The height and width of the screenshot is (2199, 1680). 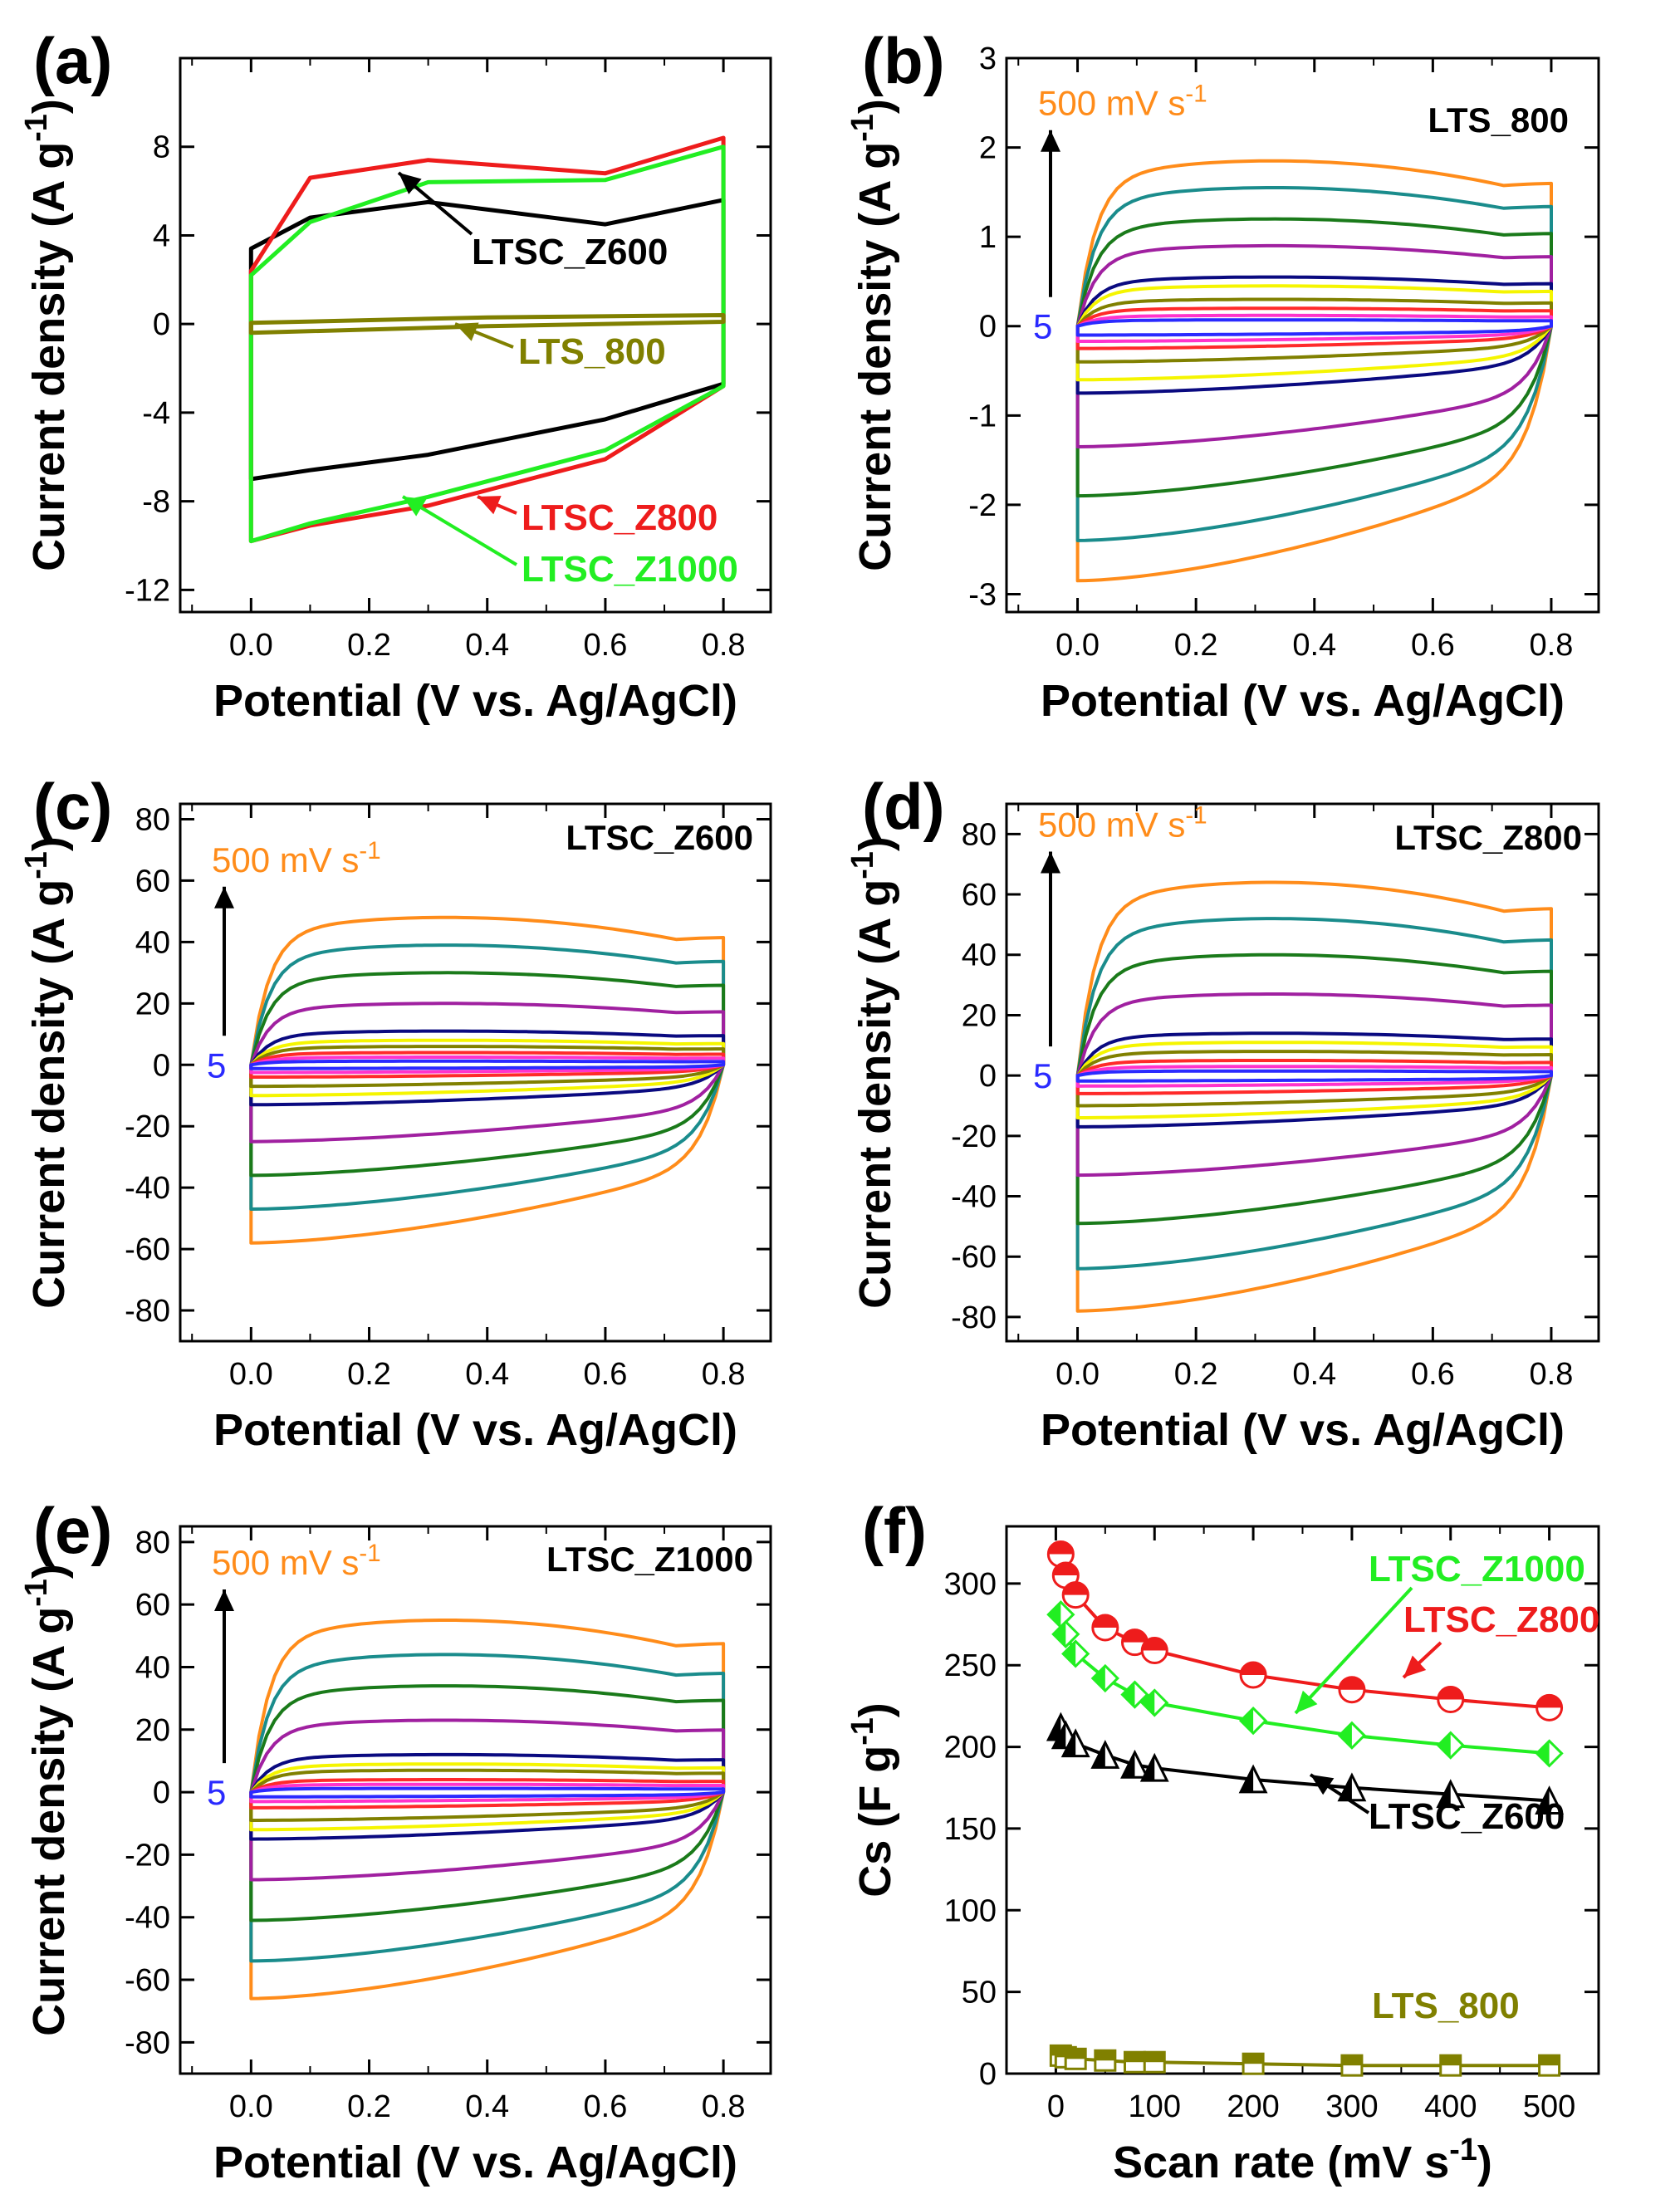 I want to click on y-tick-label: 40, so click(x=979, y=955).